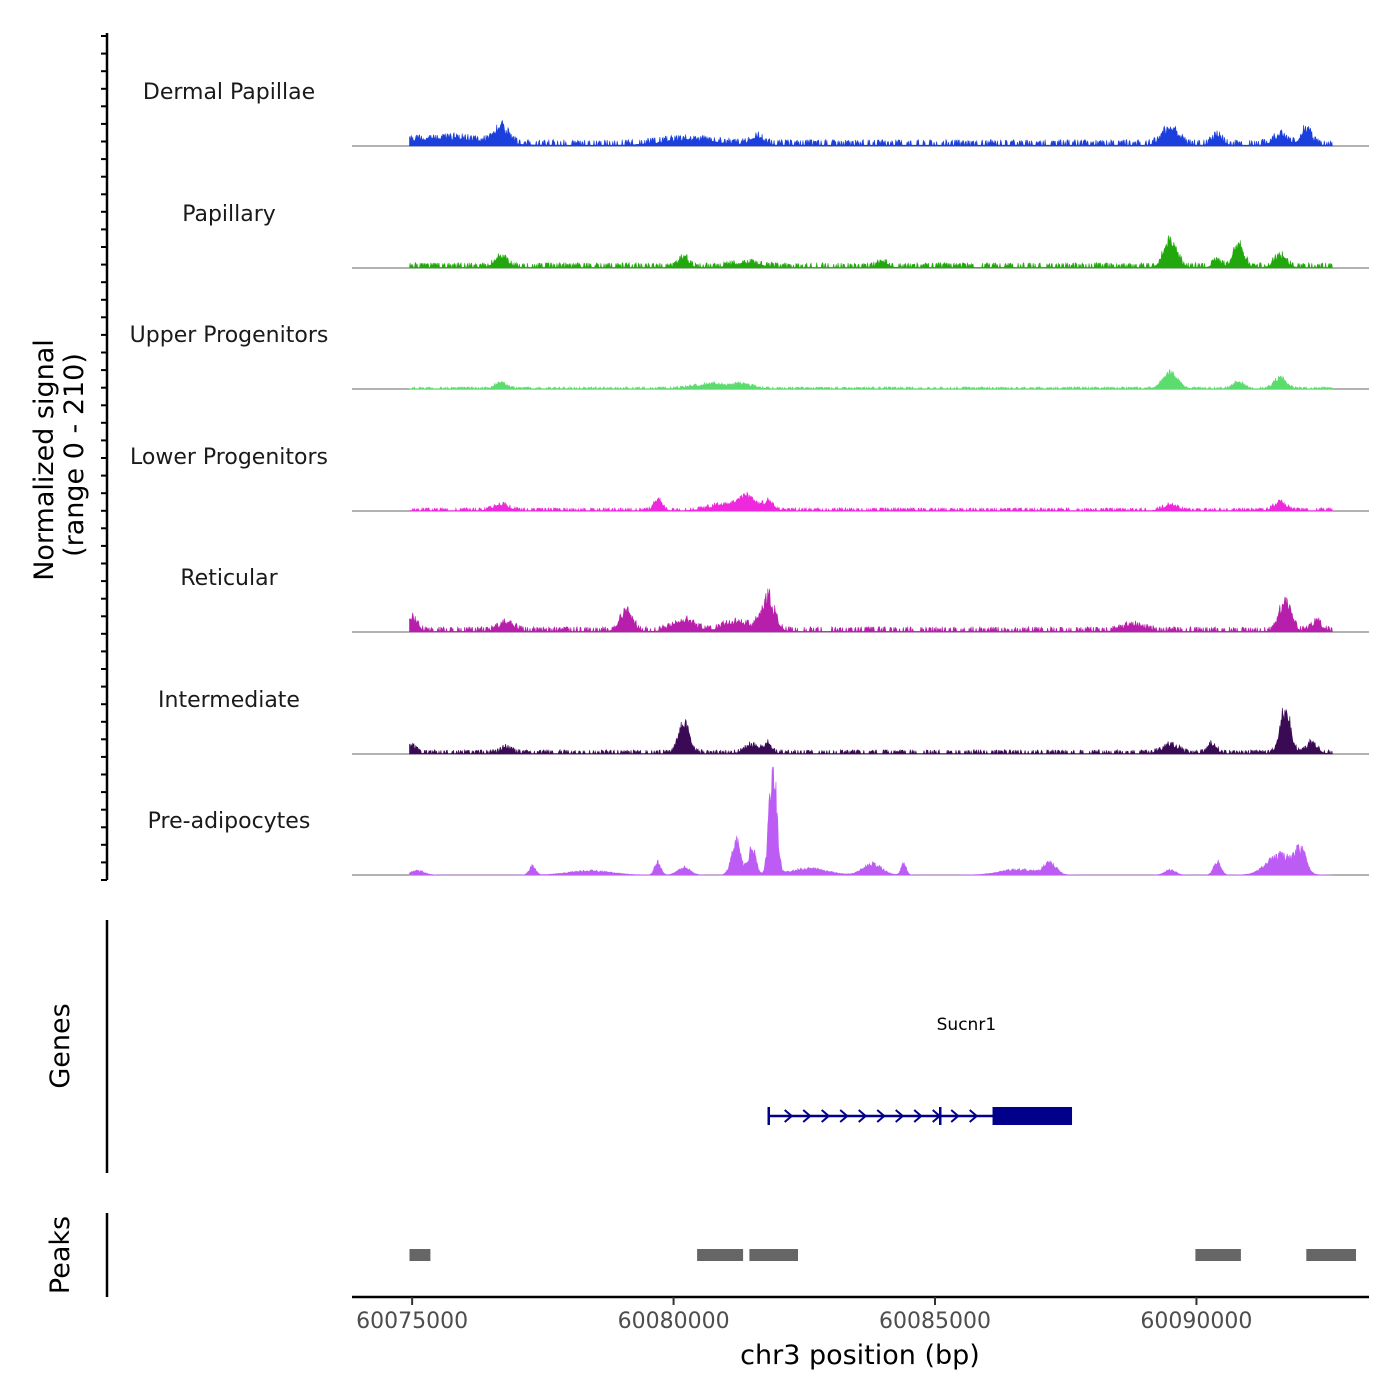 The width and height of the screenshot is (1400, 1400). What do you see at coordinates (749, 356) in the screenshot?
I see `track-upper-progenitors: Upper Progenitors` at bounding box center [749, 356].